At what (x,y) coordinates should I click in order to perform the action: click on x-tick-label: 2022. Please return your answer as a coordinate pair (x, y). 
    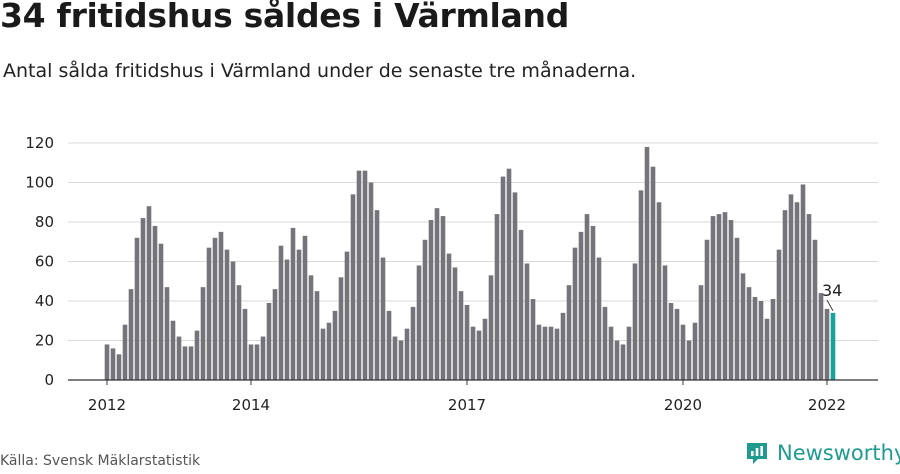
    Looking at the image, I should click on (827, 405).